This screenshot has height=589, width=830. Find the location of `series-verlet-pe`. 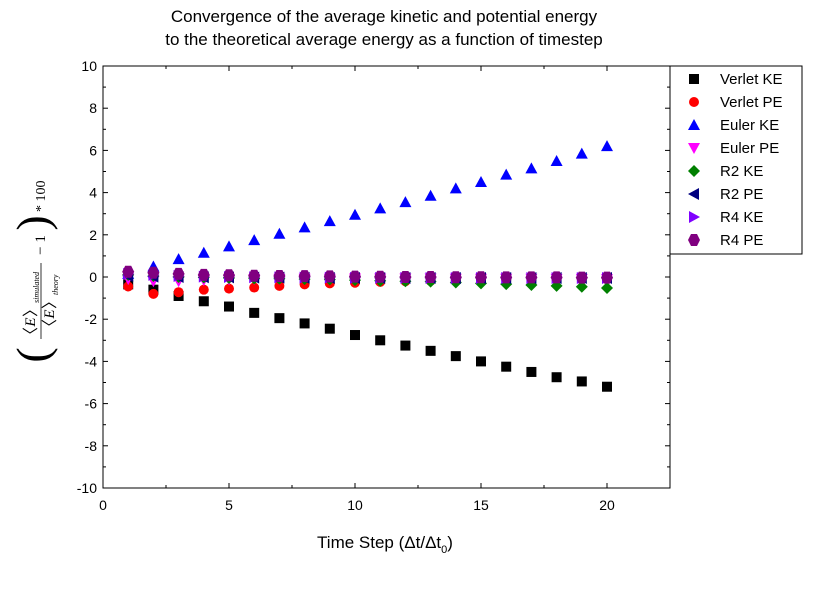

series-verlet-pe is located at coordinates (367, 286).